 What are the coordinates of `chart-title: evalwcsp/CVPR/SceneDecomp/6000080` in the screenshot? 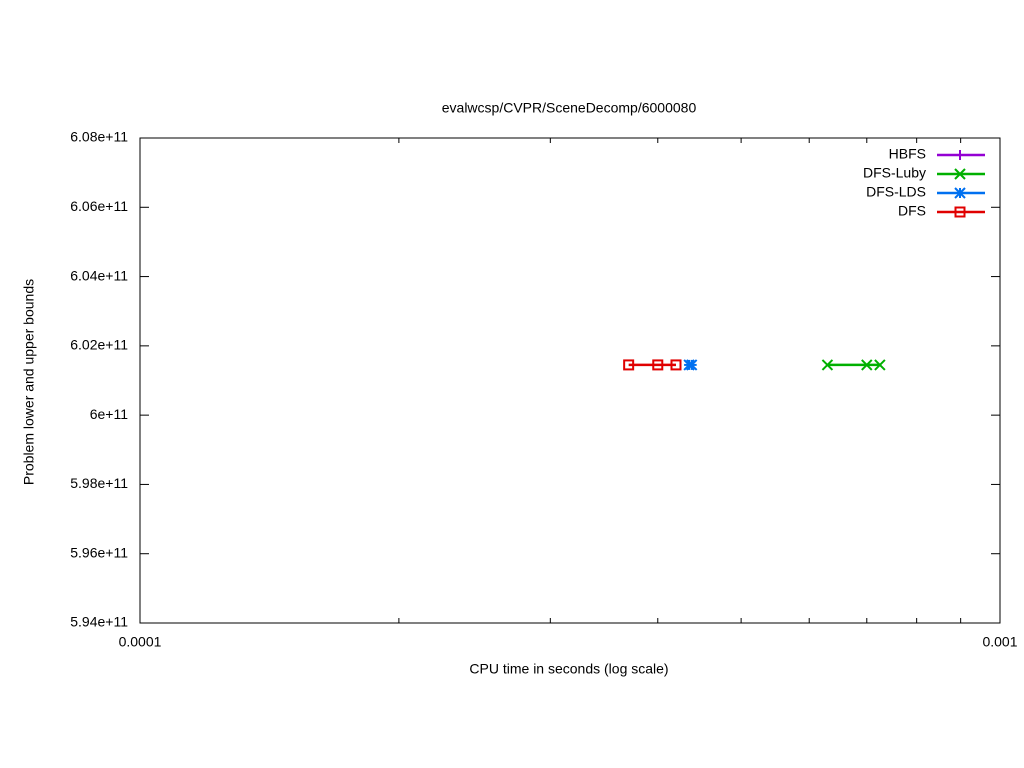 It's located at (569, 108).